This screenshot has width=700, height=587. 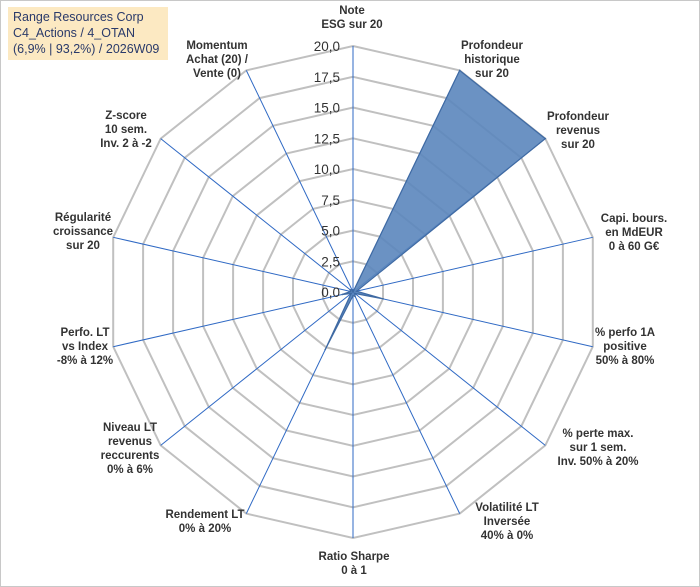 What do you see at coordinates (327, 46) in the screenshot?
I see `tick-label: 20,0` at bounding box center [327, 46].